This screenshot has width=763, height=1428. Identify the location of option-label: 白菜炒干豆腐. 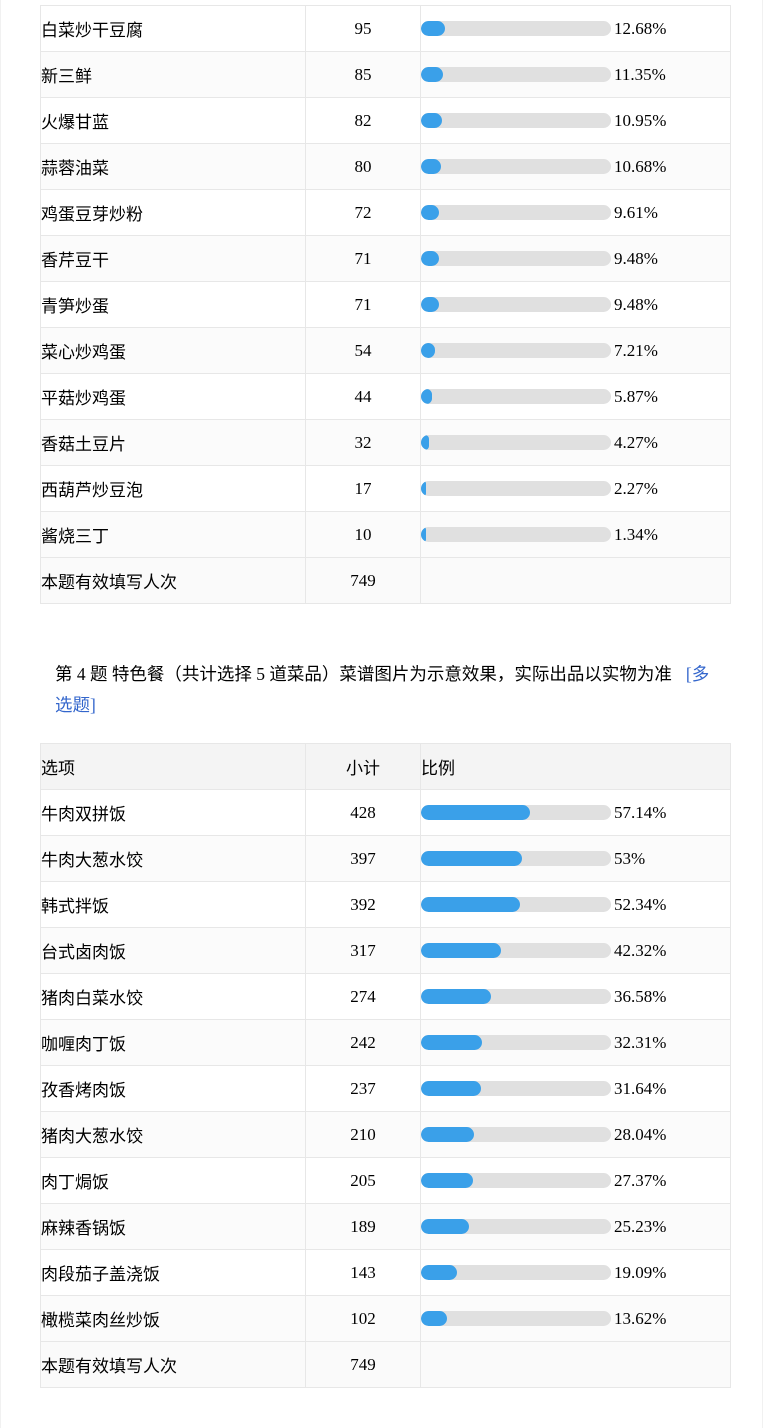
(173, 28).